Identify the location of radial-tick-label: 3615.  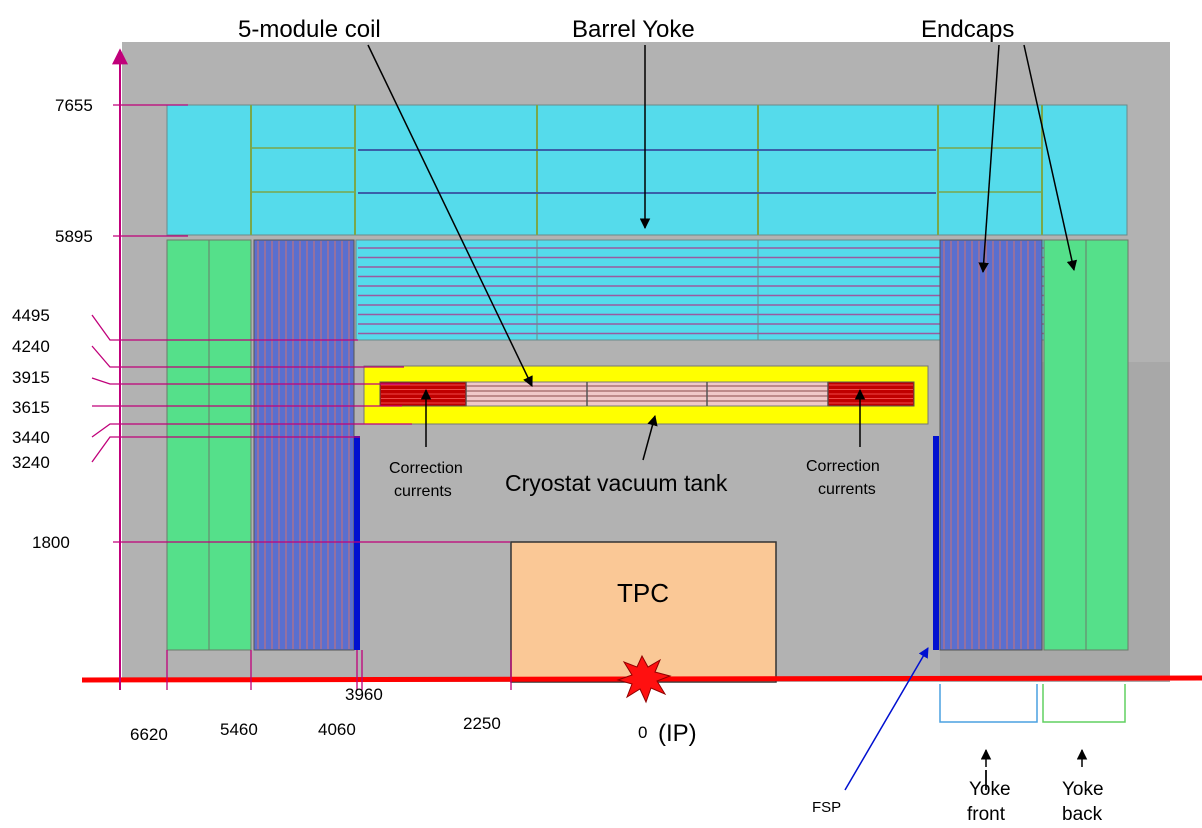
(31, 407).